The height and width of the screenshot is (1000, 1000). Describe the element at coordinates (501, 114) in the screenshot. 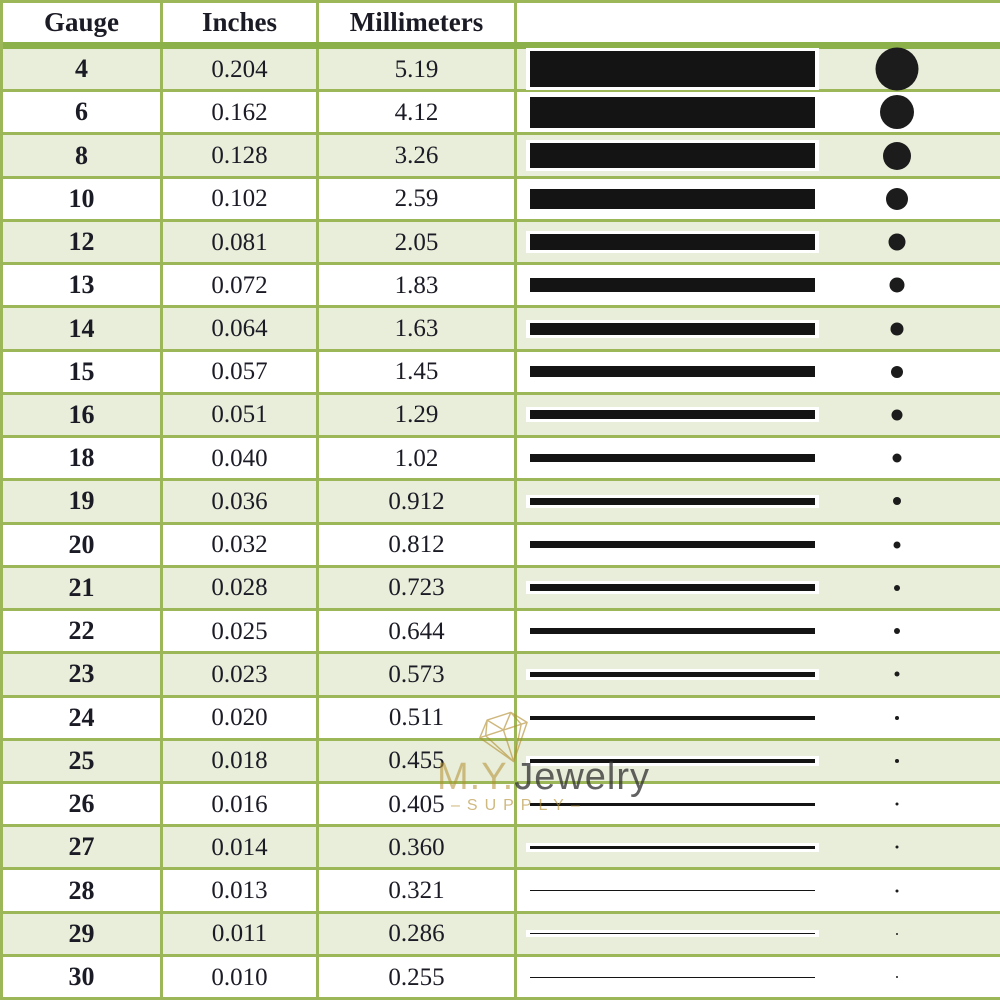

I see `table-row: 6 0.162 4.12` at that location.